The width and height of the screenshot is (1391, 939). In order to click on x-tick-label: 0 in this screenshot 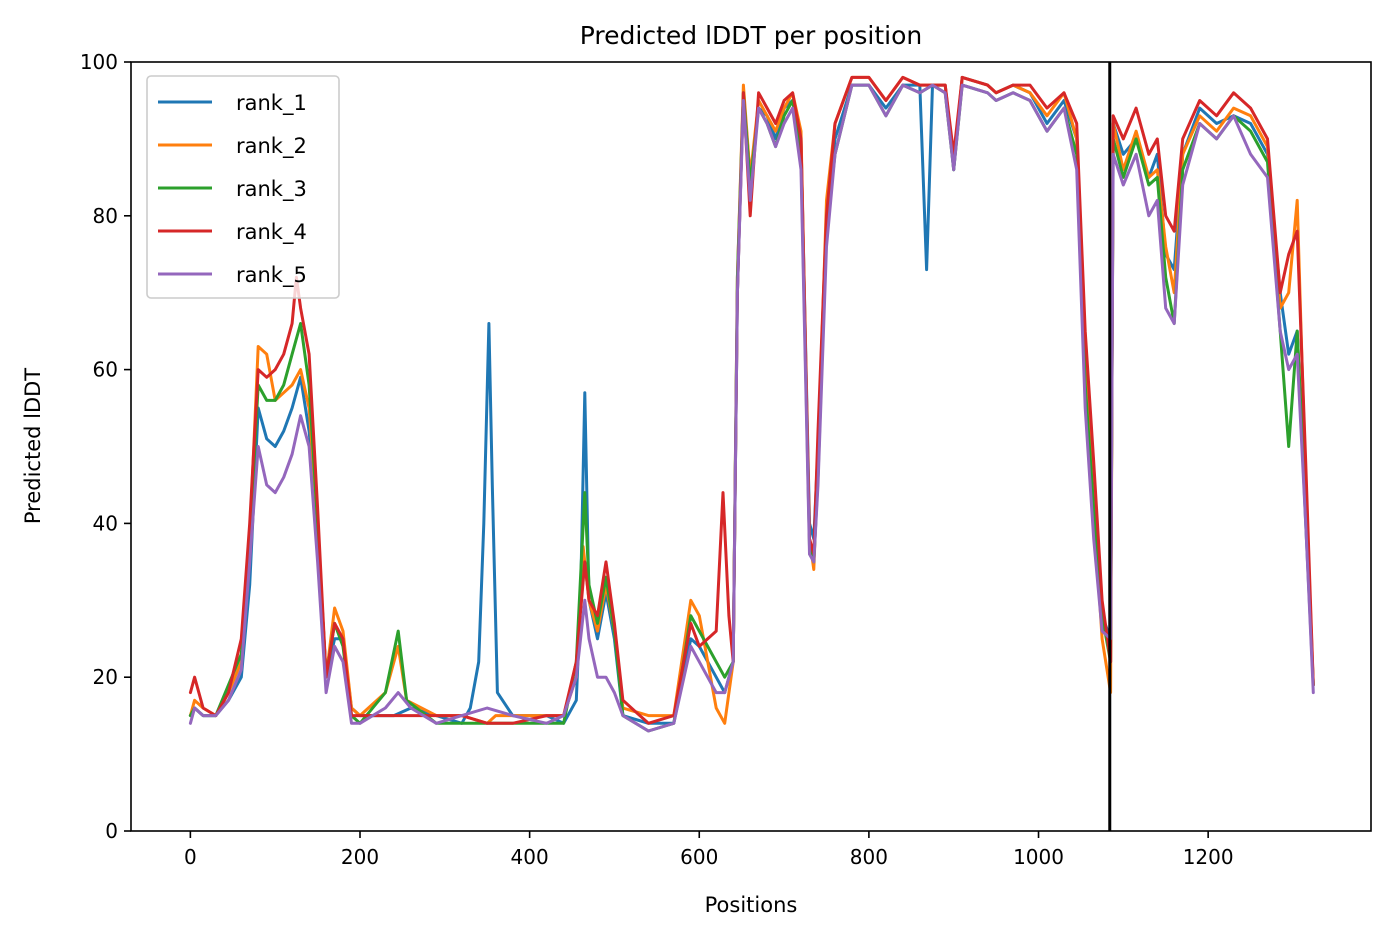, I will do `click(190, 857)`.